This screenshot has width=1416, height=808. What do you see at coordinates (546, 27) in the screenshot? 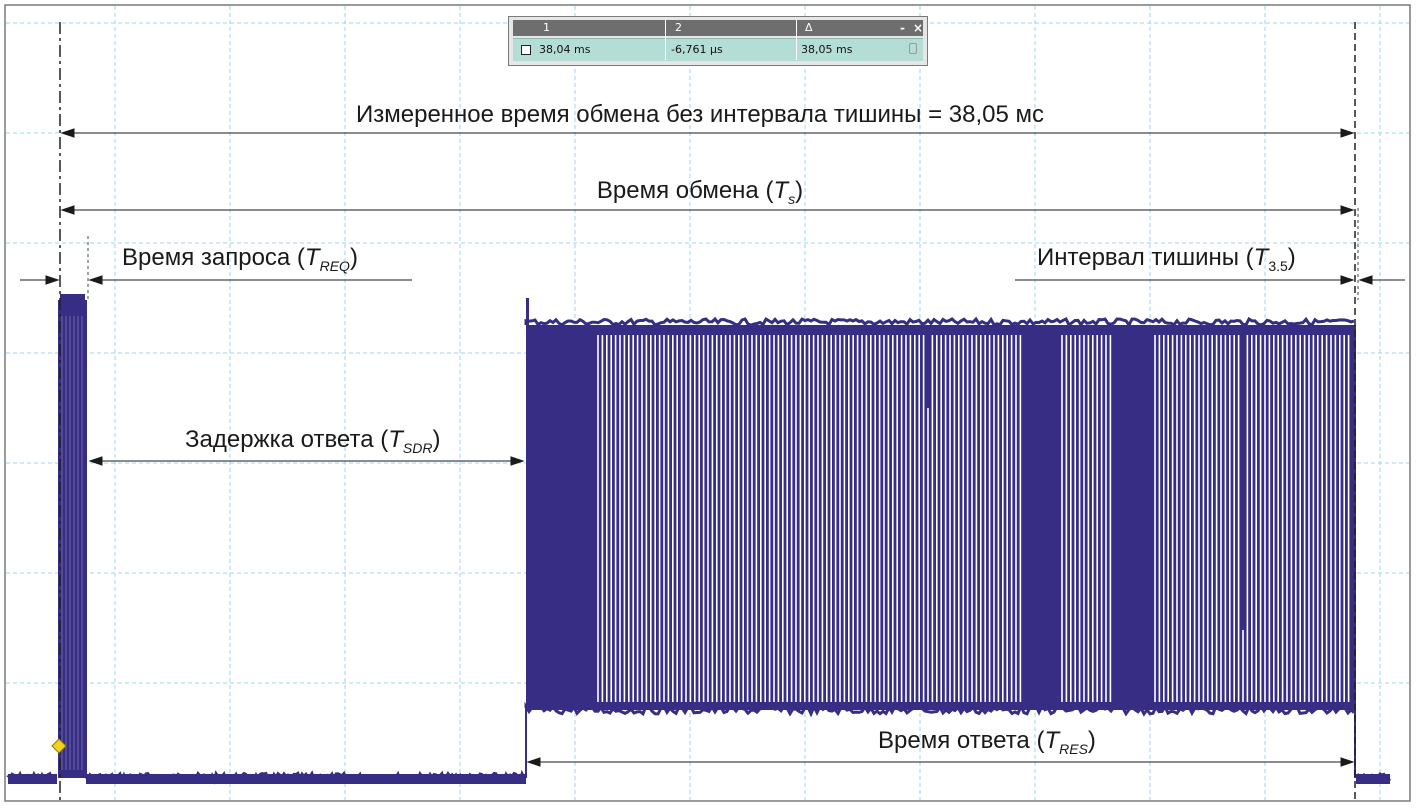
I see `cursor-1-header: 1` at bounding box center [546, 27].